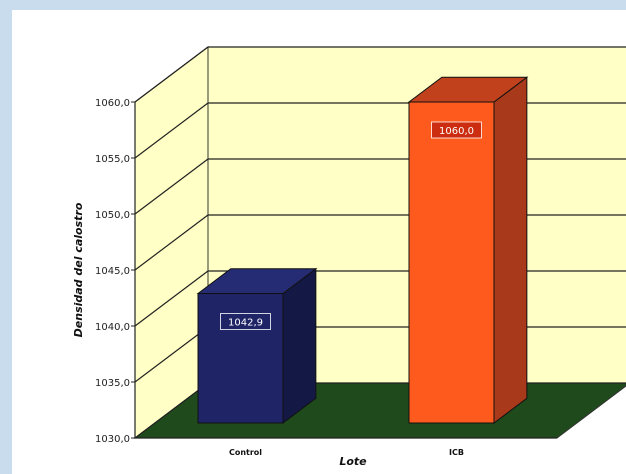 The width and height of the screenshot is (626, 474). Describe the element at coordinates (112, 159) in the screenshot. I see `y-tick-label: 1055,0` at that location.